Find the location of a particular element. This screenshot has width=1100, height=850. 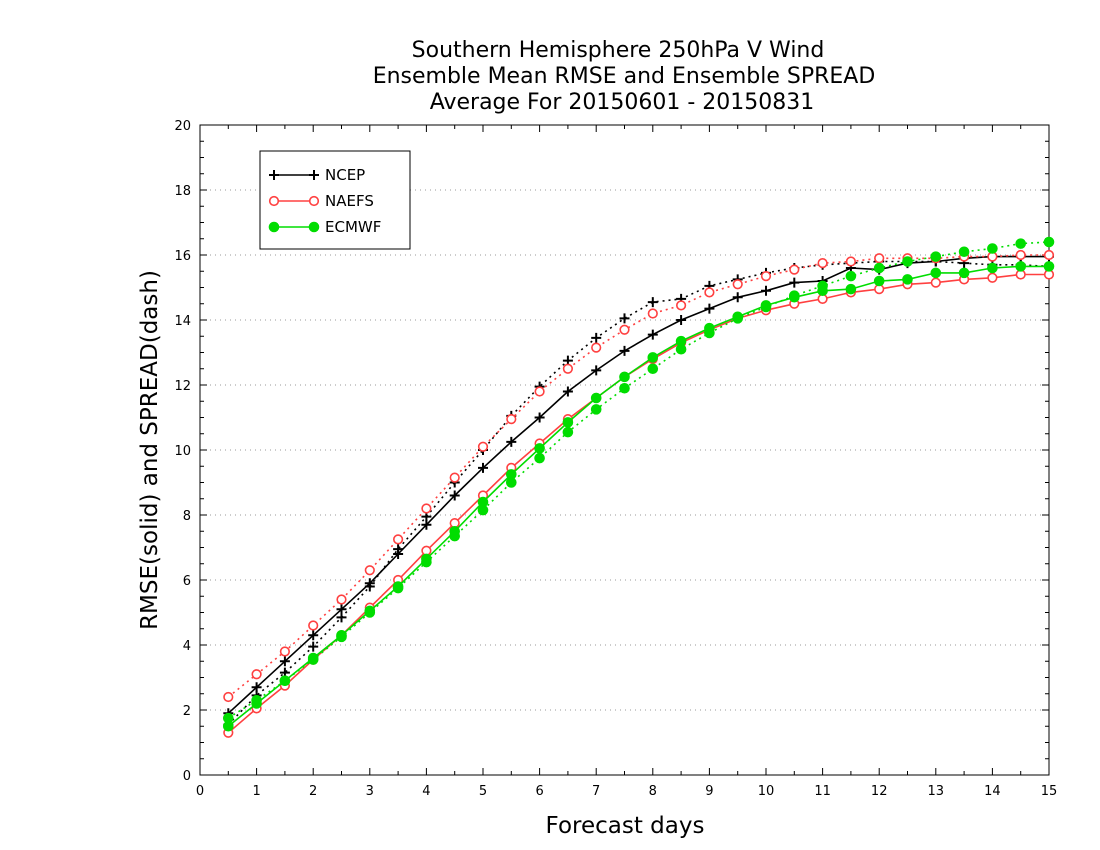

legend-item-ncep: NCEP is located at coordinates (317, 175).